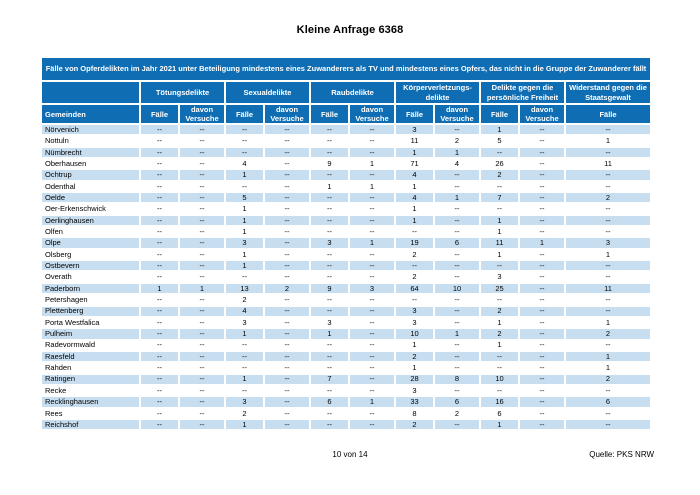 This screenshot has height=495, width=700. I want to click on table-row: Radevormwald -- -- -- -- -- -- 1 -- 1 -- --, so click(346, 345).